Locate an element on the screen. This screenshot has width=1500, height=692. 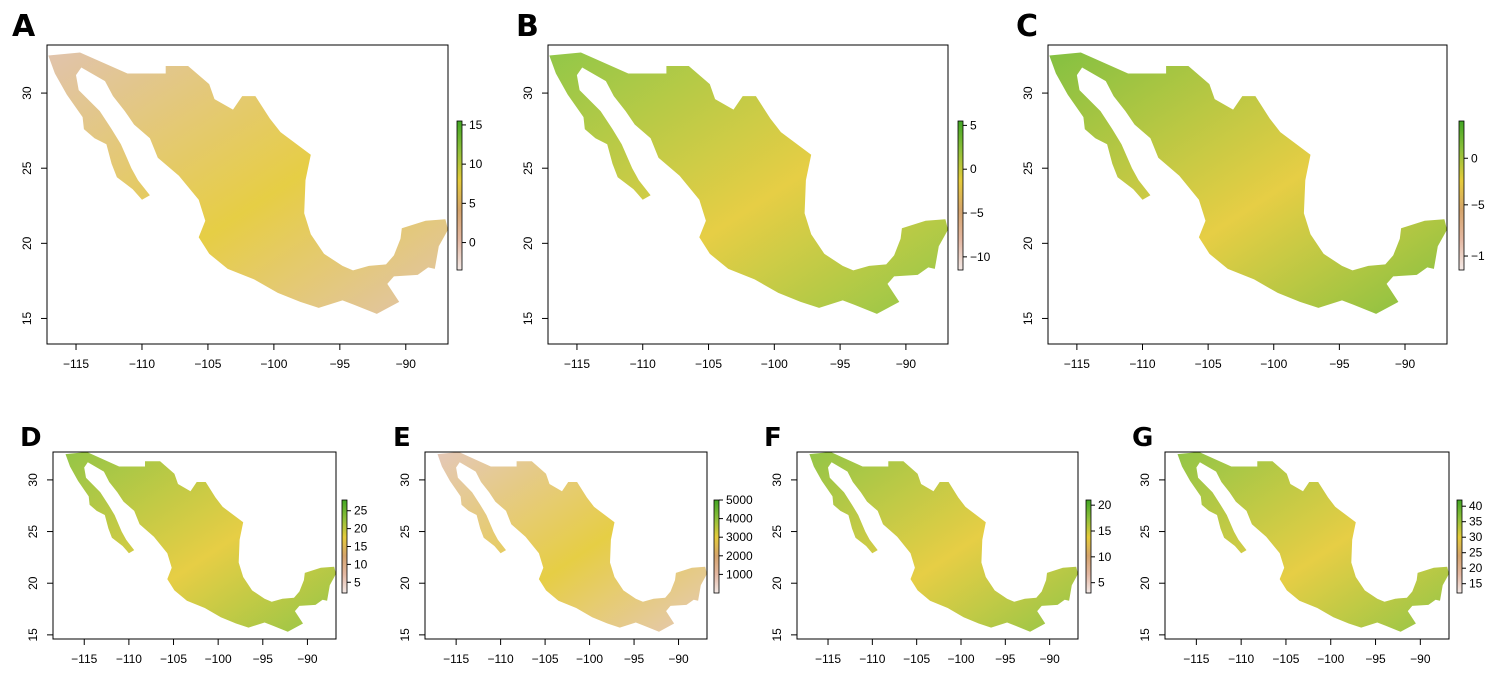
panel-letter: G is located at coordinates (1142, 438).